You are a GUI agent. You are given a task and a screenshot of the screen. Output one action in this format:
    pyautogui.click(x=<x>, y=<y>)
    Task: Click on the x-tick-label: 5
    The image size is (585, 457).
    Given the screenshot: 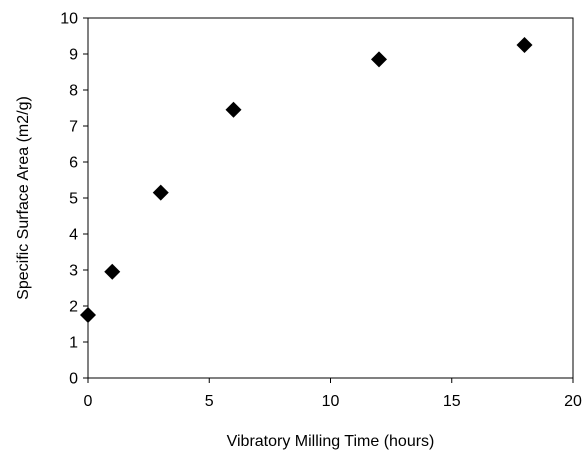 What is the action you would take?
    pyautogui.click(x=209, y=401)
    